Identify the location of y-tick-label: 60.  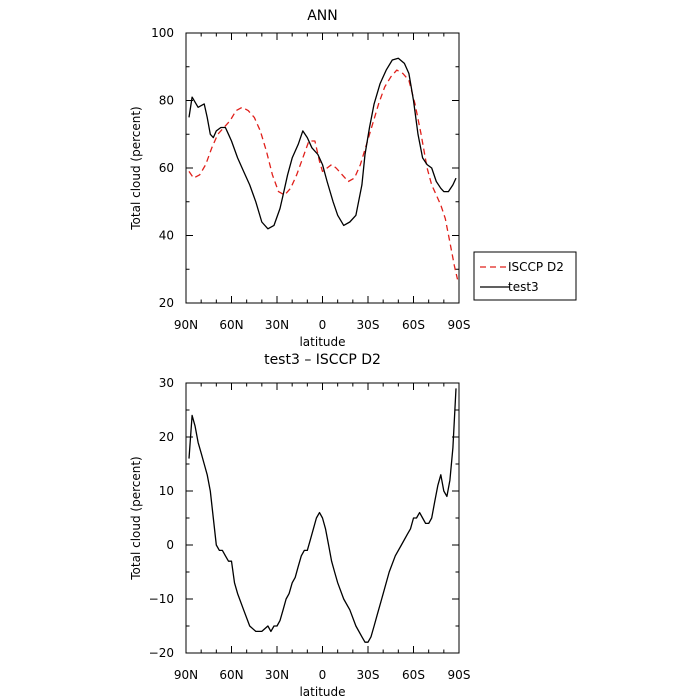
(166, 168).